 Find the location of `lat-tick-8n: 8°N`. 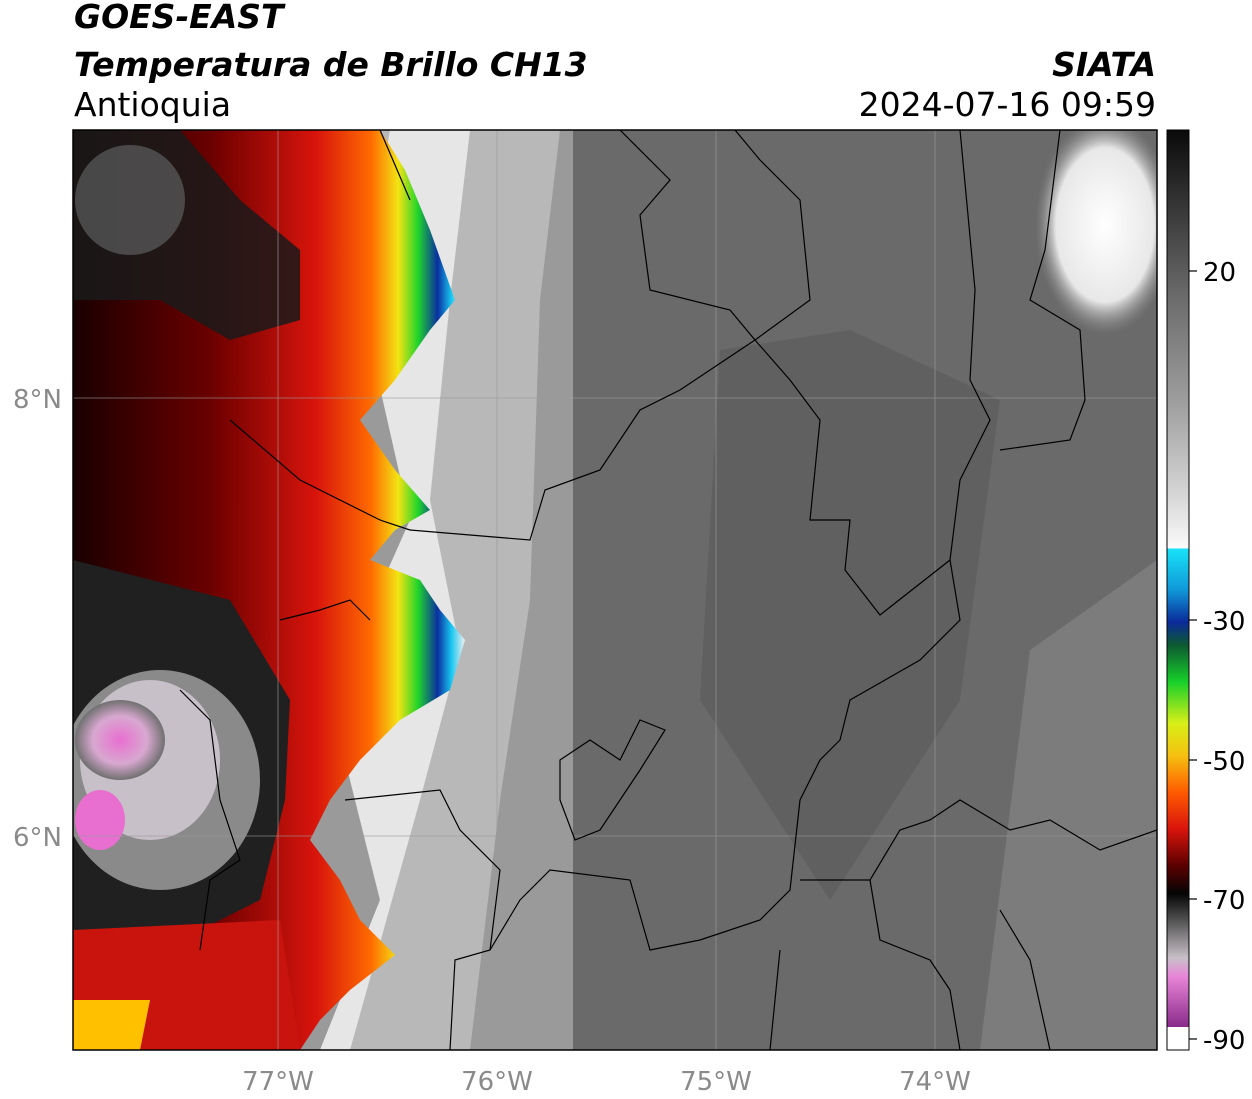

lat-tick-8n: 8°N is located at coordinates (37, 400).